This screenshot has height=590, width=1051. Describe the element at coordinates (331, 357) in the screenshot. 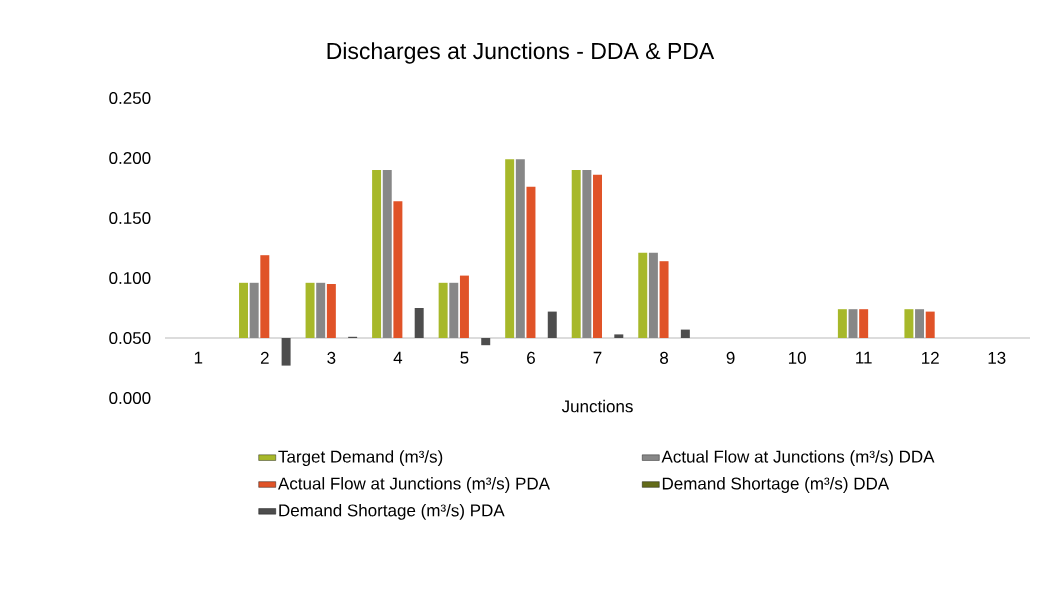

I see `x-tick-label: 3` at that location.